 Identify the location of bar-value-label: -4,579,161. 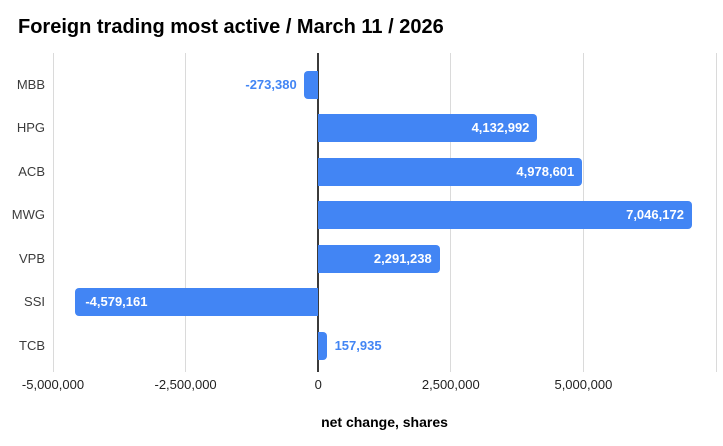
(116, 302).